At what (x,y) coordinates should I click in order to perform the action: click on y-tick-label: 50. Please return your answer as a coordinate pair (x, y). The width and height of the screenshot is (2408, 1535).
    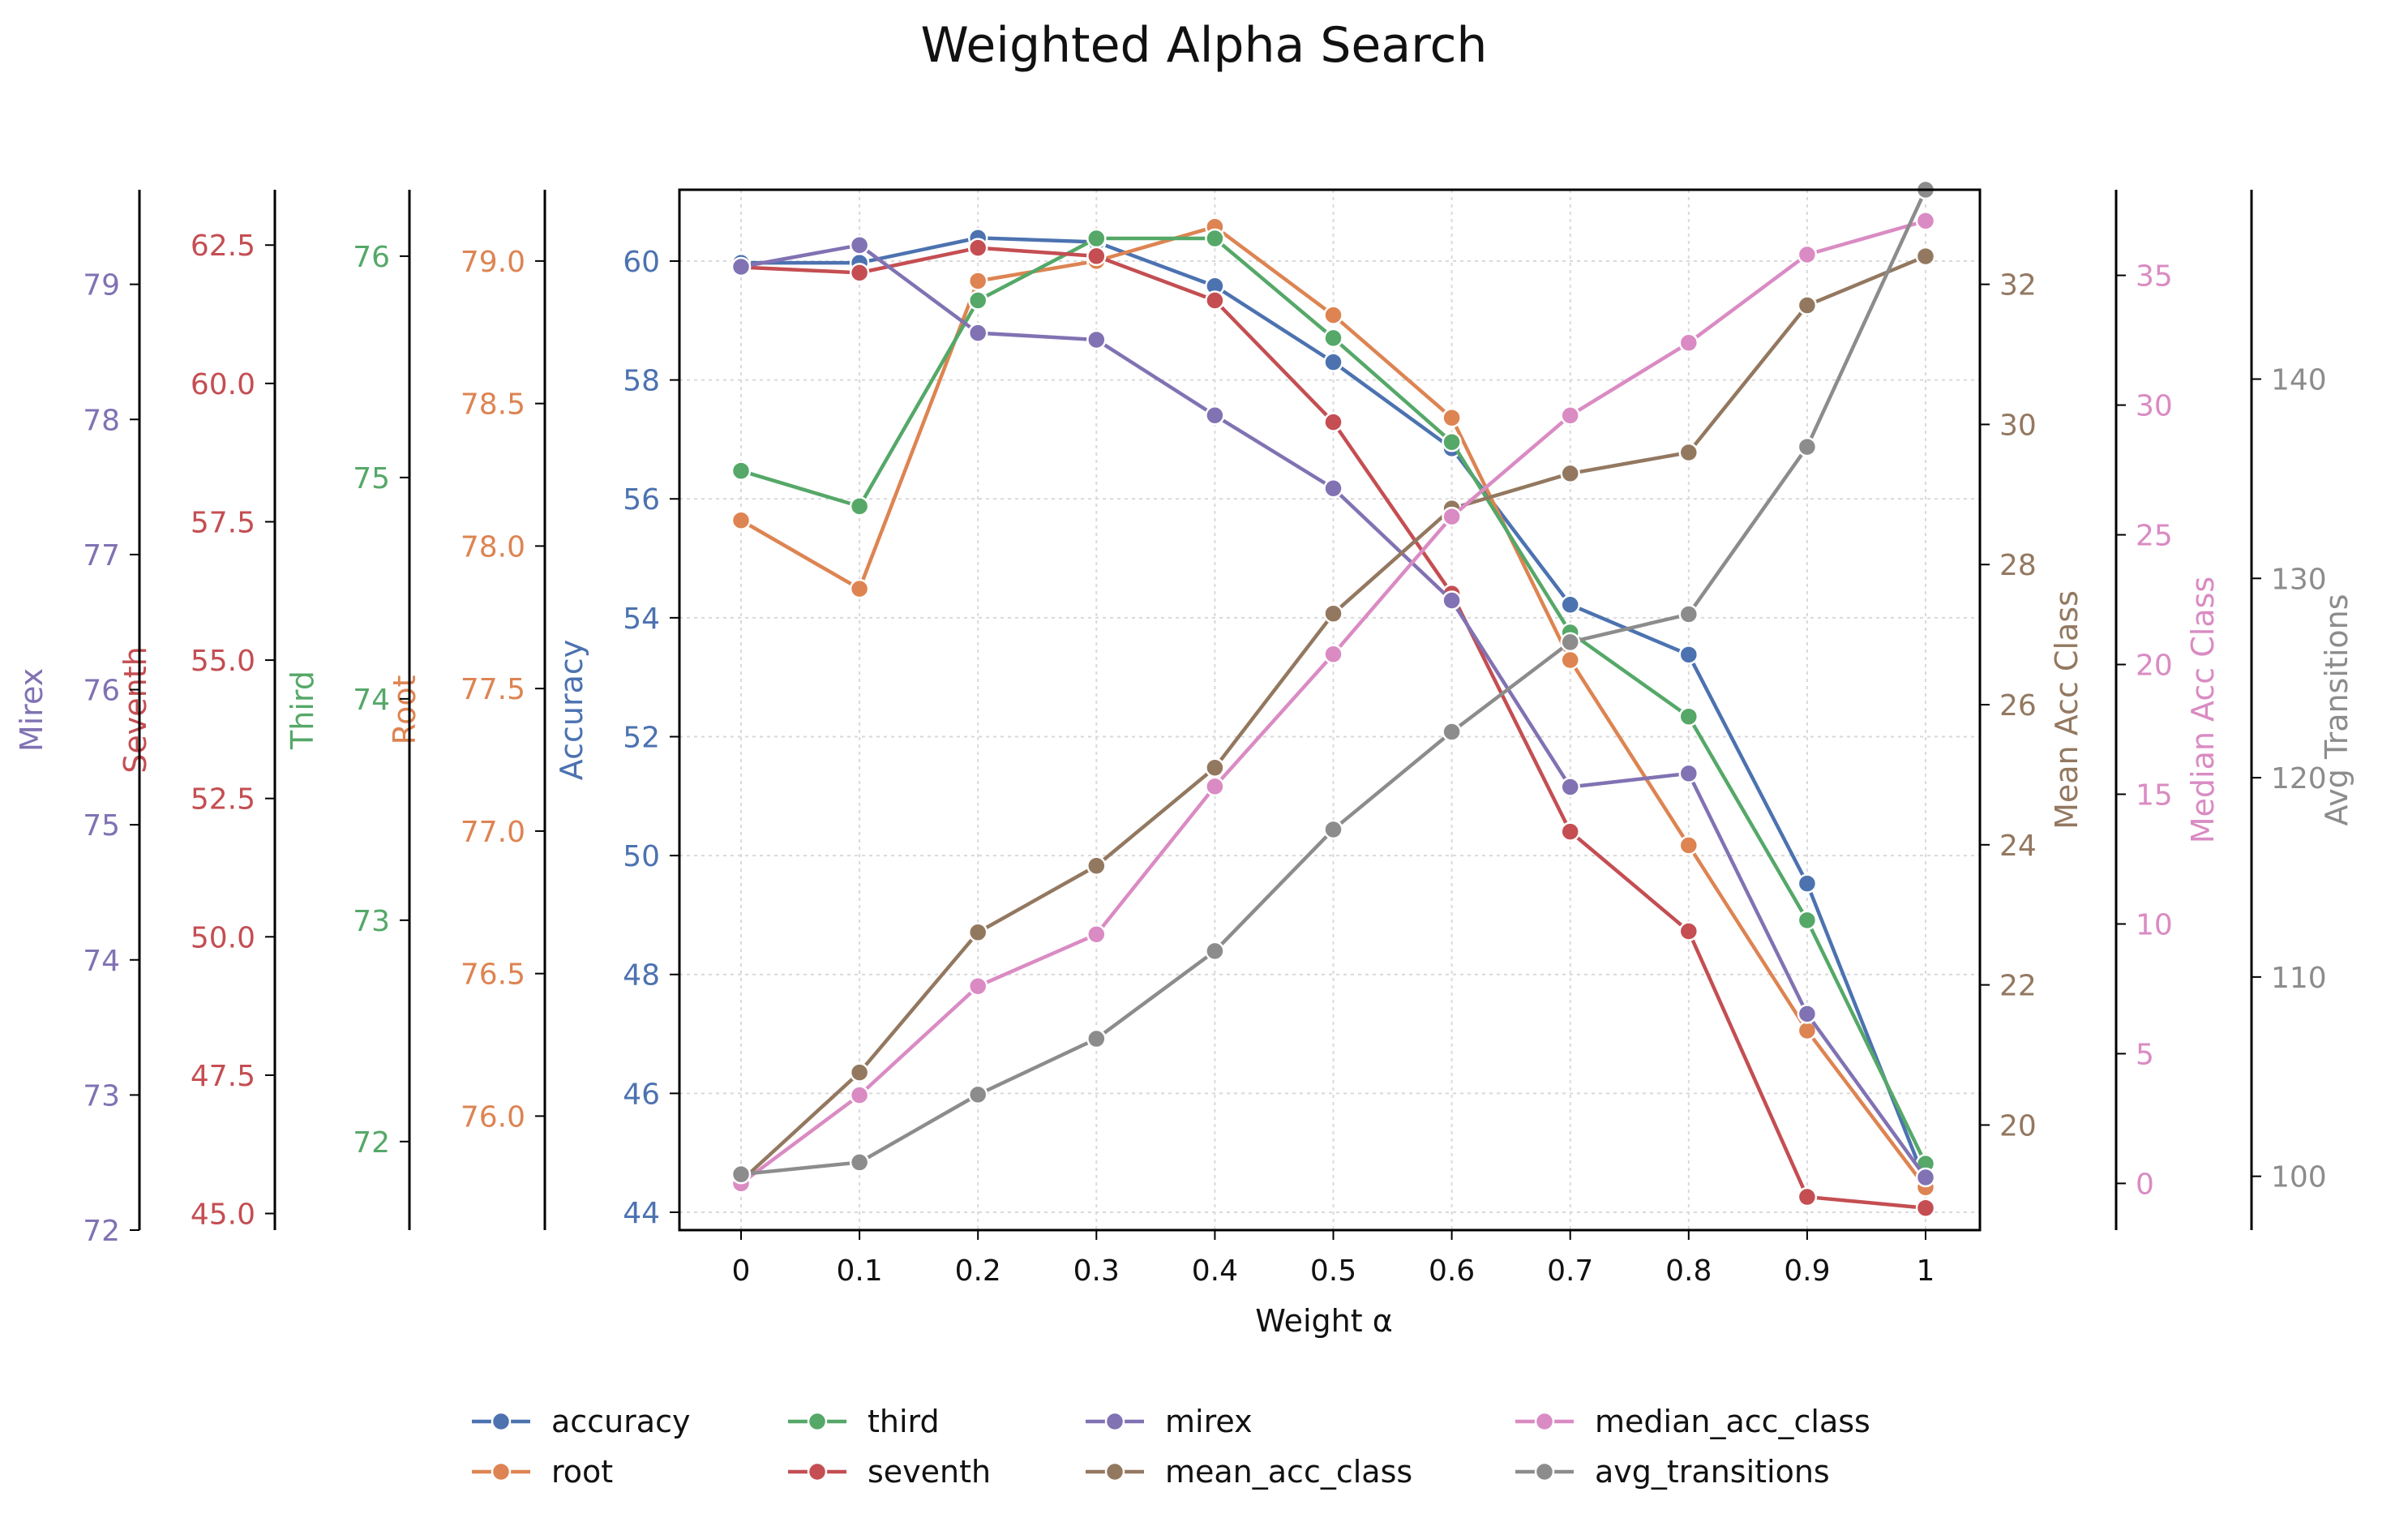
    Looking at the image, I should click on (642, 856).